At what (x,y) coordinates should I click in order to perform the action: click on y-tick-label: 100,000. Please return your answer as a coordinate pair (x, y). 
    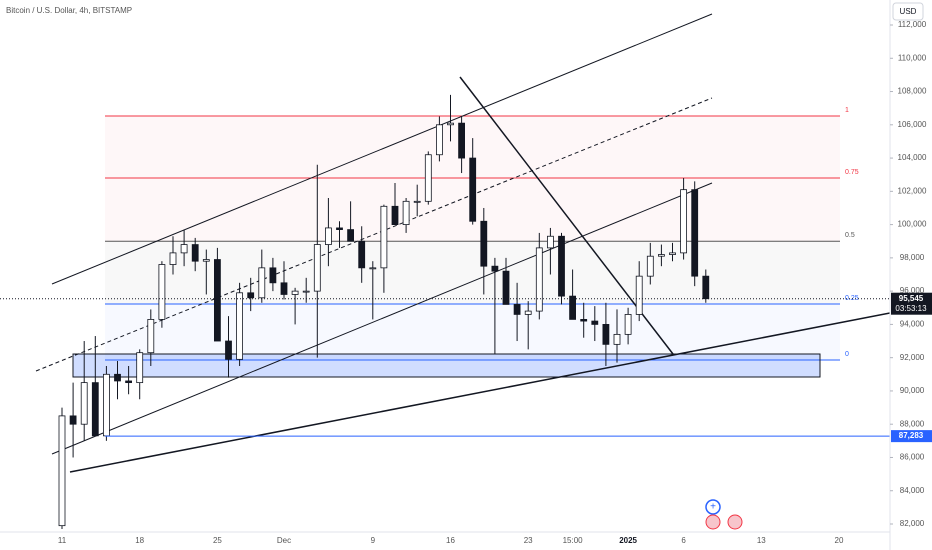
    Looking at the image, I should click on (912, 224).